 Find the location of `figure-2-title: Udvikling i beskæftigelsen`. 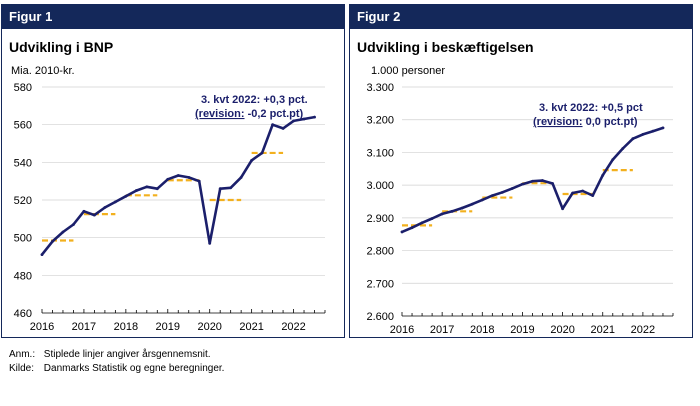

figure-2-title: Udvikling i beskæftigelsen is located at coordinates (445, 47).